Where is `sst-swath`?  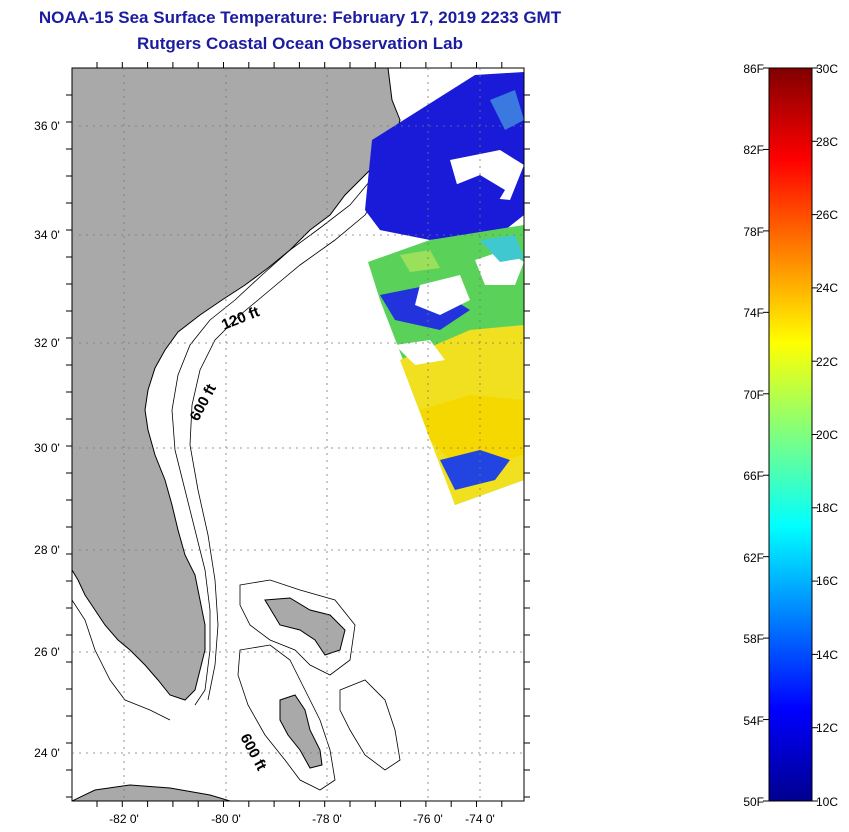
sst-swath is located at coordinates (444, 288).